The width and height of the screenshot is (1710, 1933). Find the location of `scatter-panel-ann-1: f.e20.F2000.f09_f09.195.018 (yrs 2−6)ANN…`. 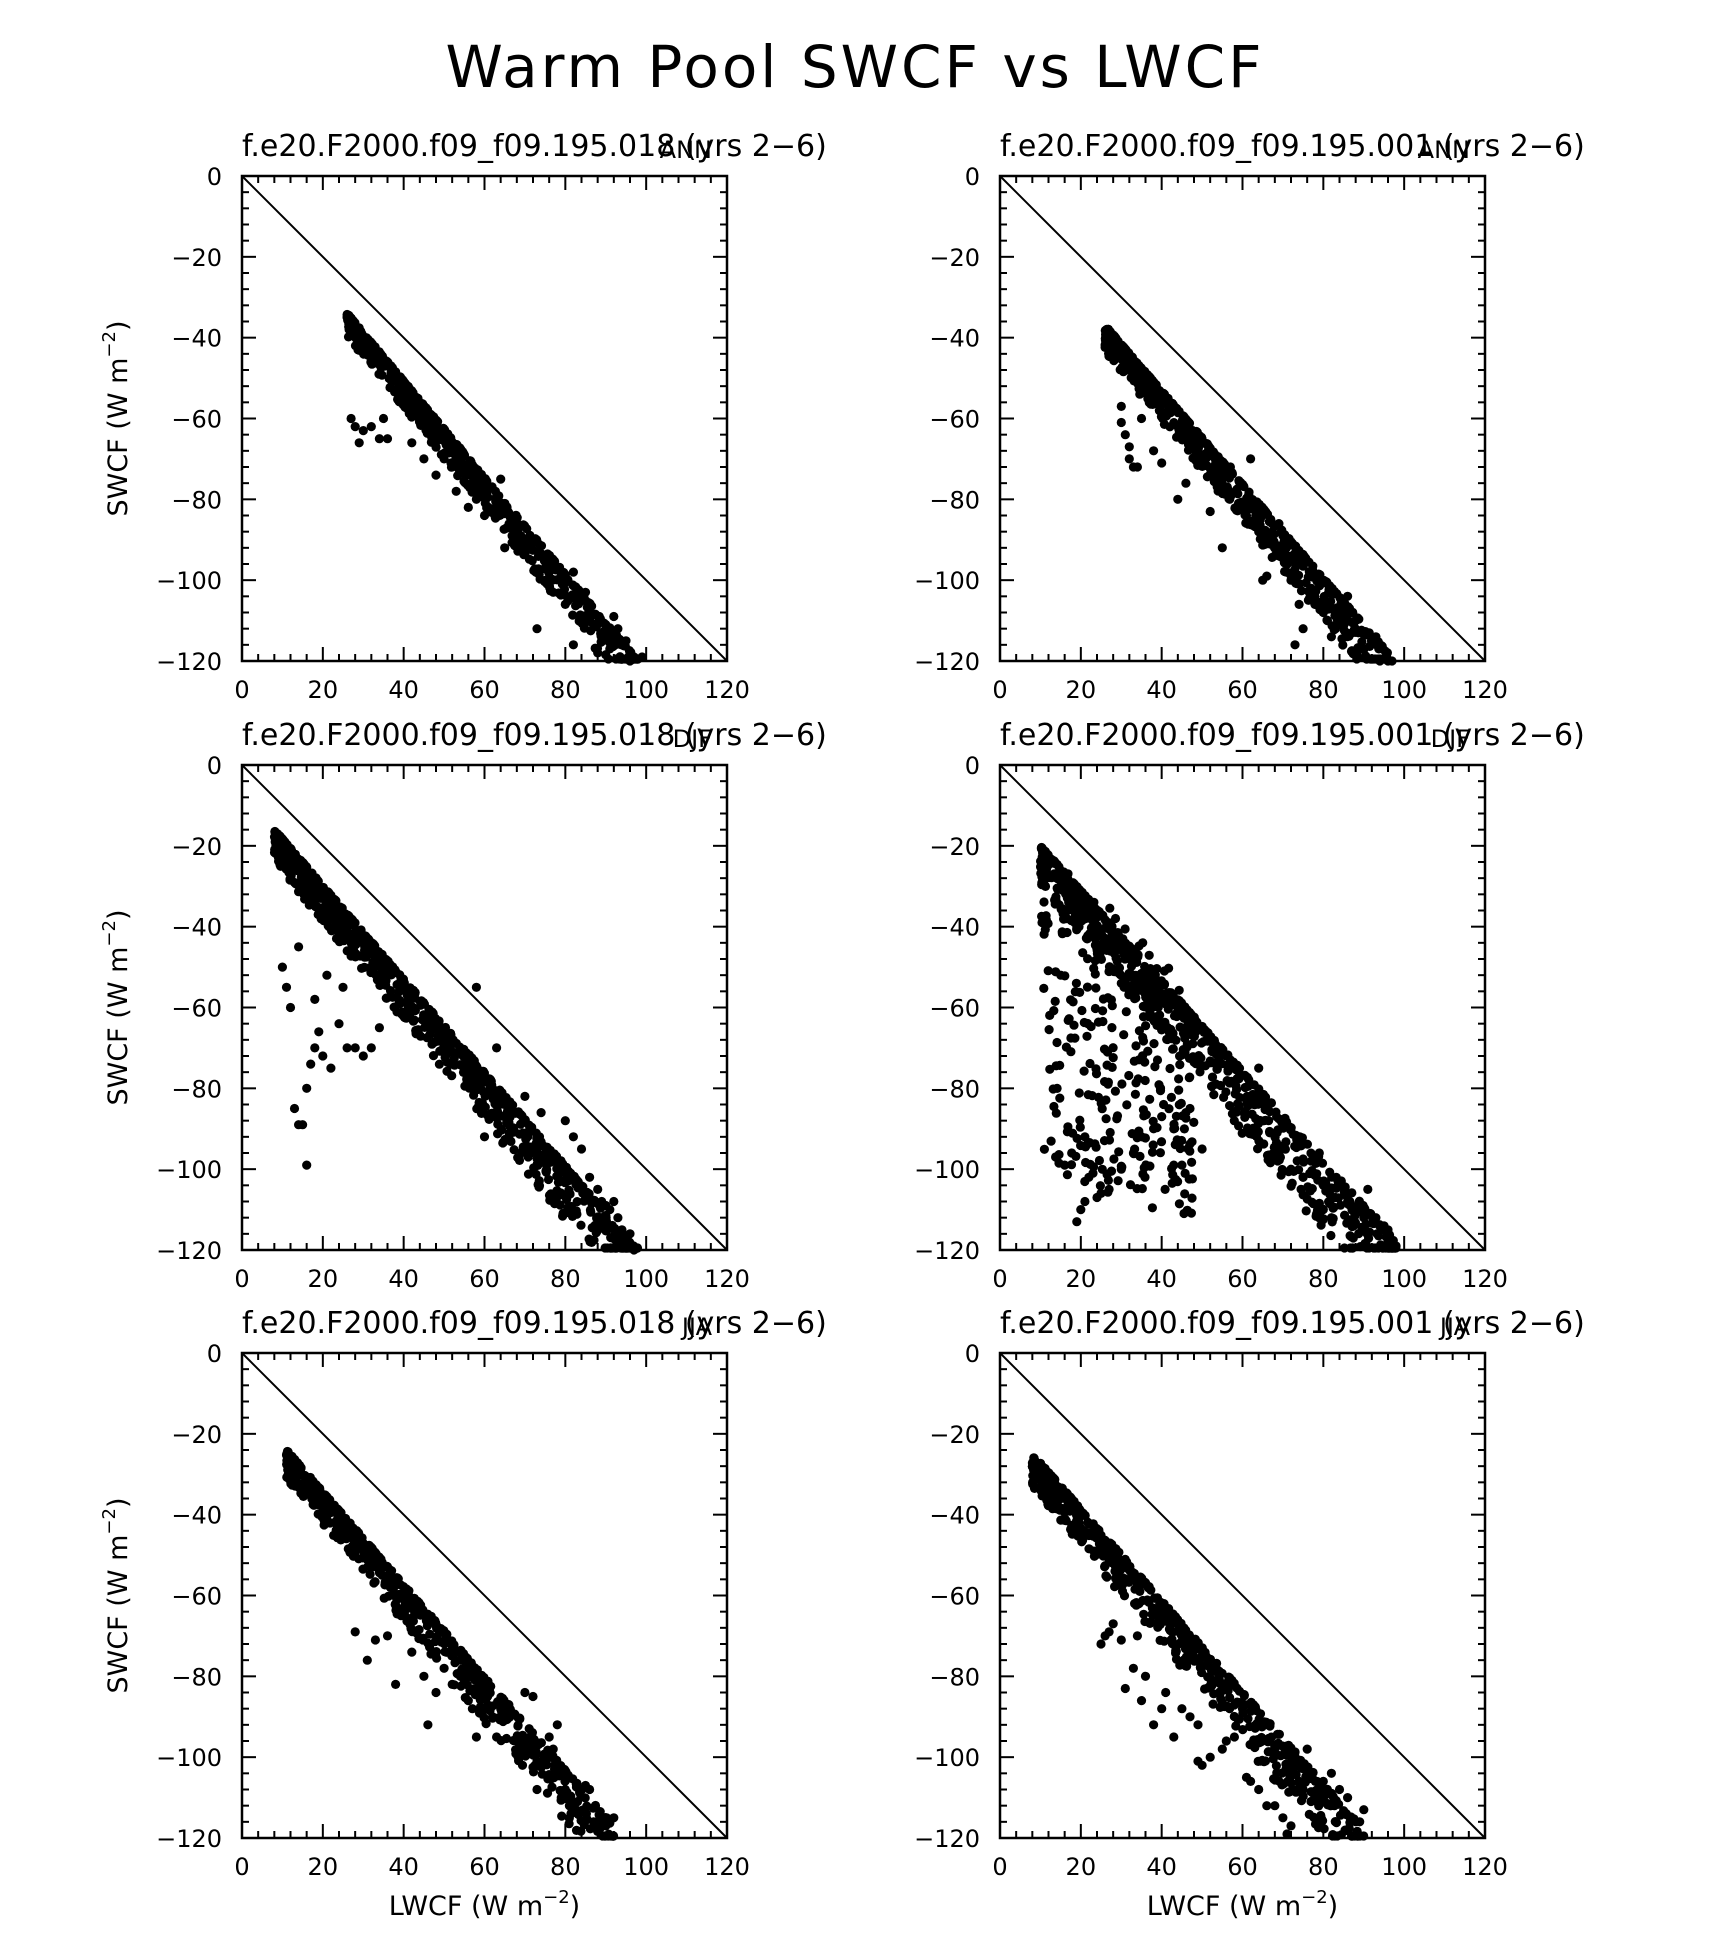

scatter-panel-ann-1: f.e20.F2000.f09_f09.195.018 (yrs 2−6)ANN… is located at coordinates (463, 416).